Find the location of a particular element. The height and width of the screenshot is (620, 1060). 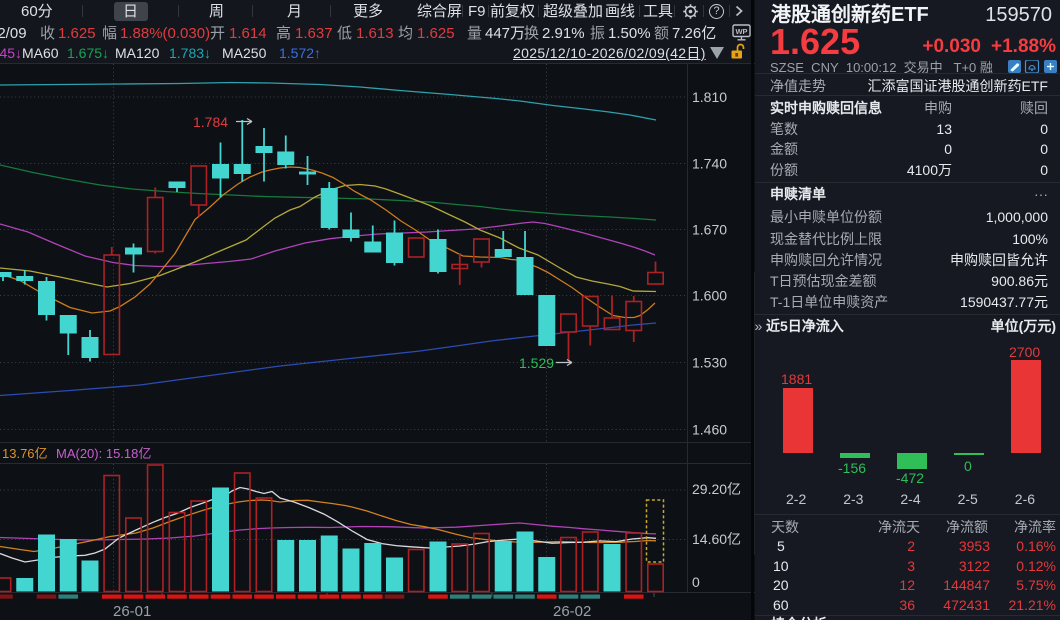

svg-text: 1.529 is located at coordinates (536, 363).